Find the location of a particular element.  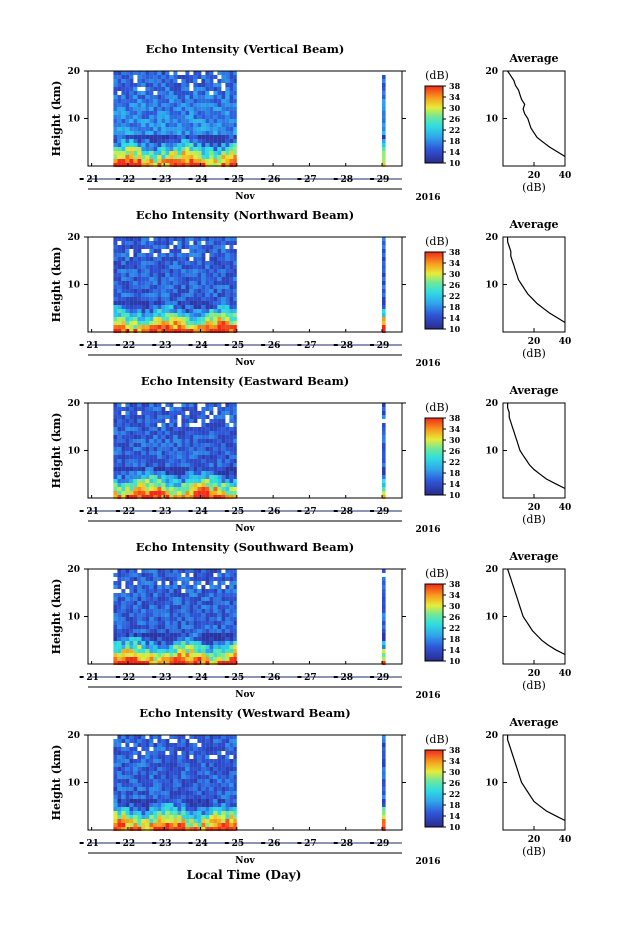

day-tick-label: 23 is located at coordinates (165, 678).